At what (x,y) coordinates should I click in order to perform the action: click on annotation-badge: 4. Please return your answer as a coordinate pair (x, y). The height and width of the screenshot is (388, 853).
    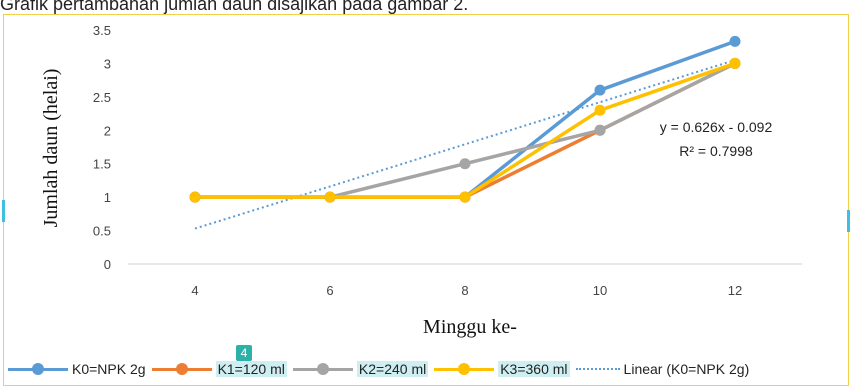
    Looking at the image, I should click on (244, 353).